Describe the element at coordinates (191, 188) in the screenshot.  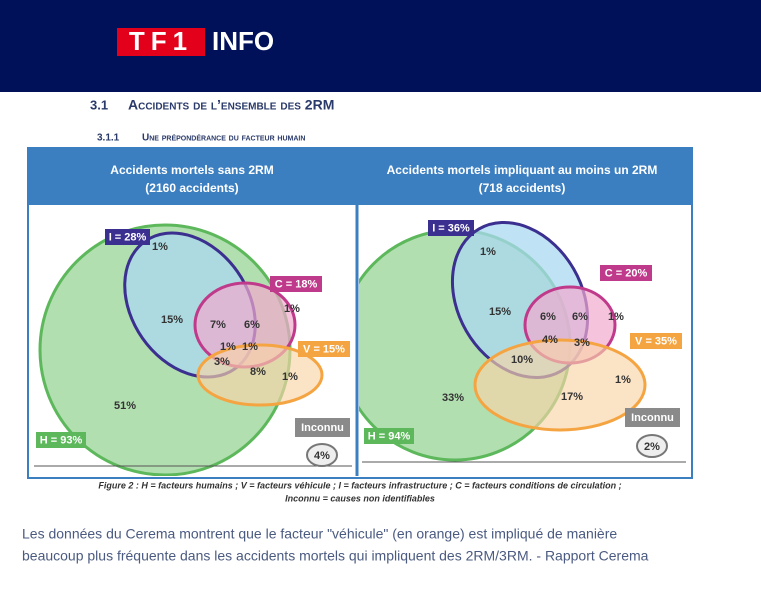
I see `panel-subtitle: (2160 accidents)` at that location.